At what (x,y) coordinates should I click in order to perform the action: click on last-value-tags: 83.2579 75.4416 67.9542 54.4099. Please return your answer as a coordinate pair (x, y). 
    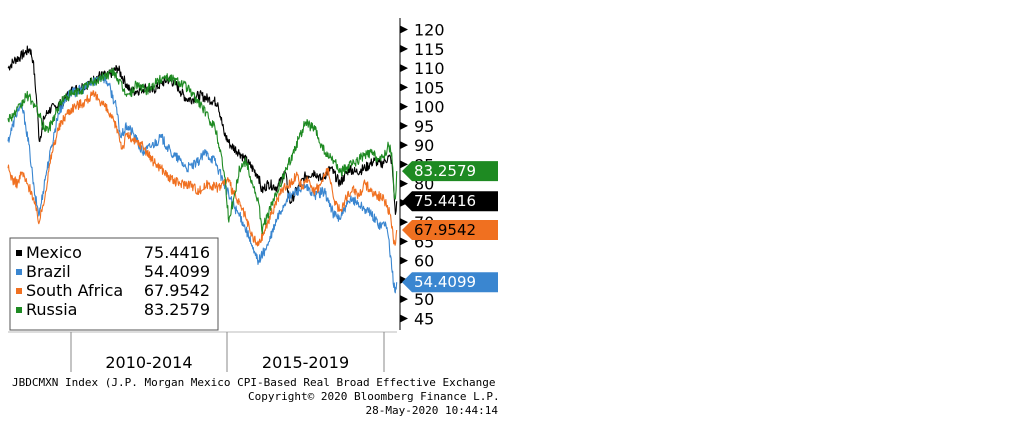
    Looking at the image, I should click on (450, 227).